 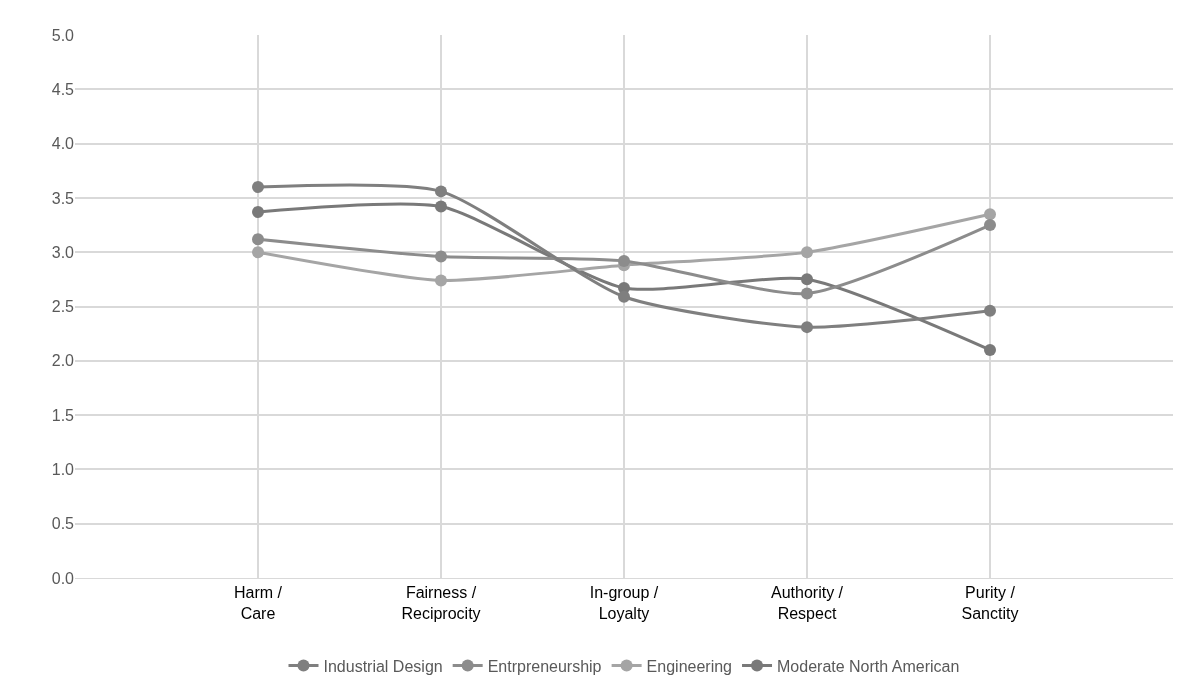 I want to click on x-tick-label: Fairness / Reciprocity, so click(x=441, y=603).